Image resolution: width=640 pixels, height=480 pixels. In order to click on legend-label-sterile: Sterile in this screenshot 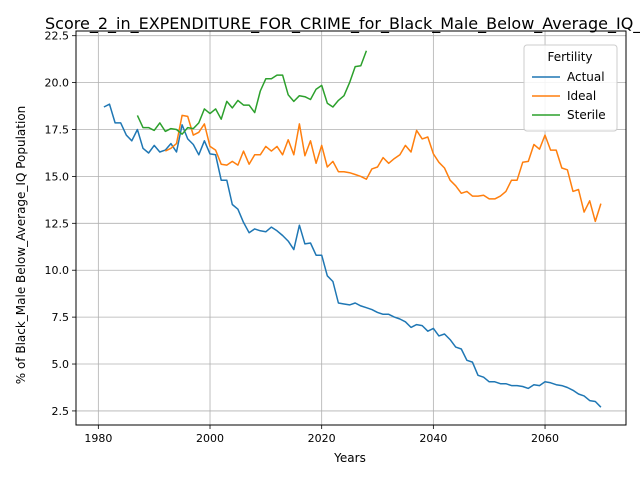, I will do `click(586, 115)`.